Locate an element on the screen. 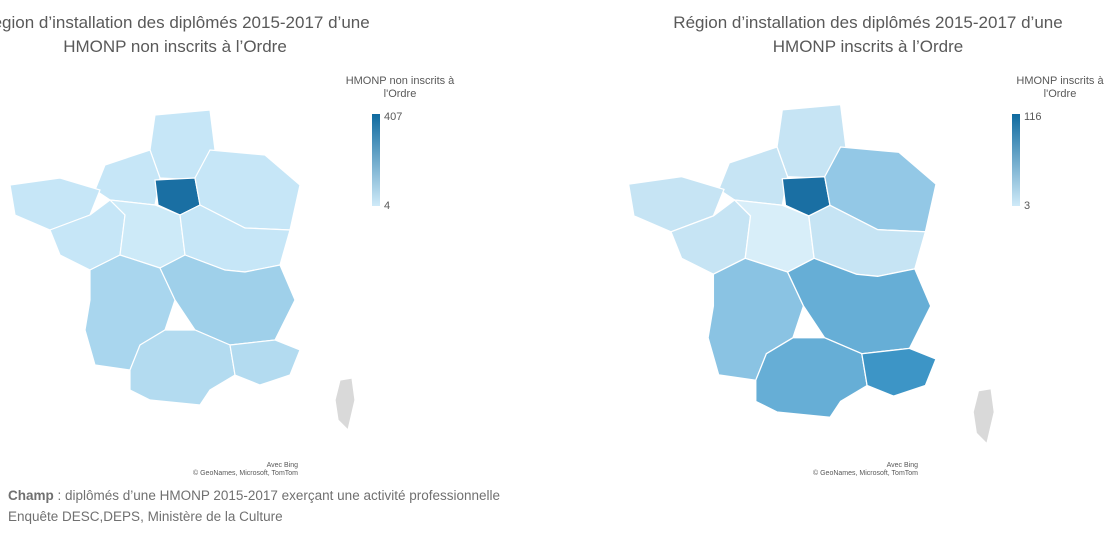 Image resolution: width=1110 pixels, height=537 pixels. champ-label: Champ is located at coordinates (31, 495).